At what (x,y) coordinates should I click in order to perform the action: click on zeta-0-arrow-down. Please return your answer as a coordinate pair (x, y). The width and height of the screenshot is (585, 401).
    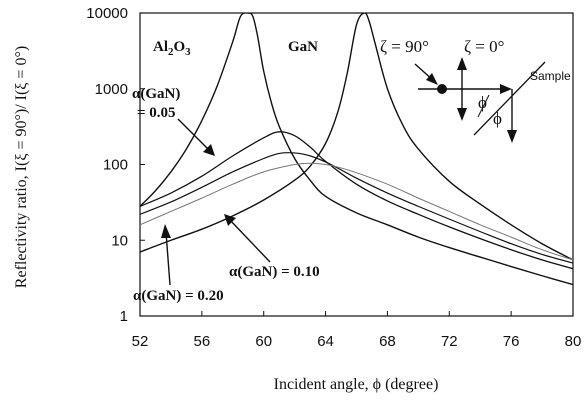
    Looking at the image, I should click on (462, 114).